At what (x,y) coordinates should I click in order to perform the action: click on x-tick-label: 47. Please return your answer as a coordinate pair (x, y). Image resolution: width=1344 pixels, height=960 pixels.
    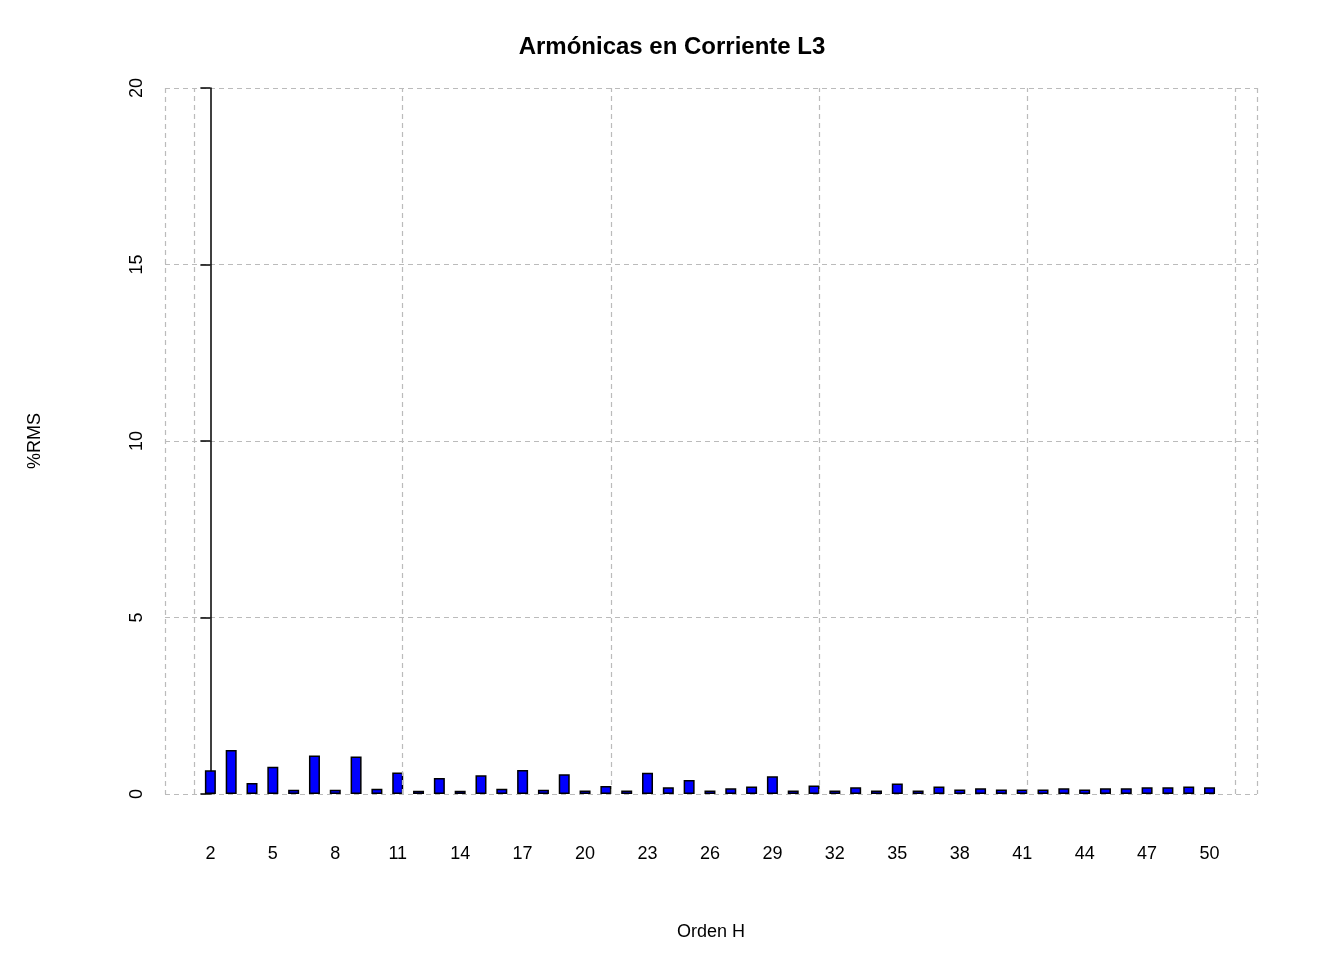
    Looking at the image, I should click on (1147, 853).